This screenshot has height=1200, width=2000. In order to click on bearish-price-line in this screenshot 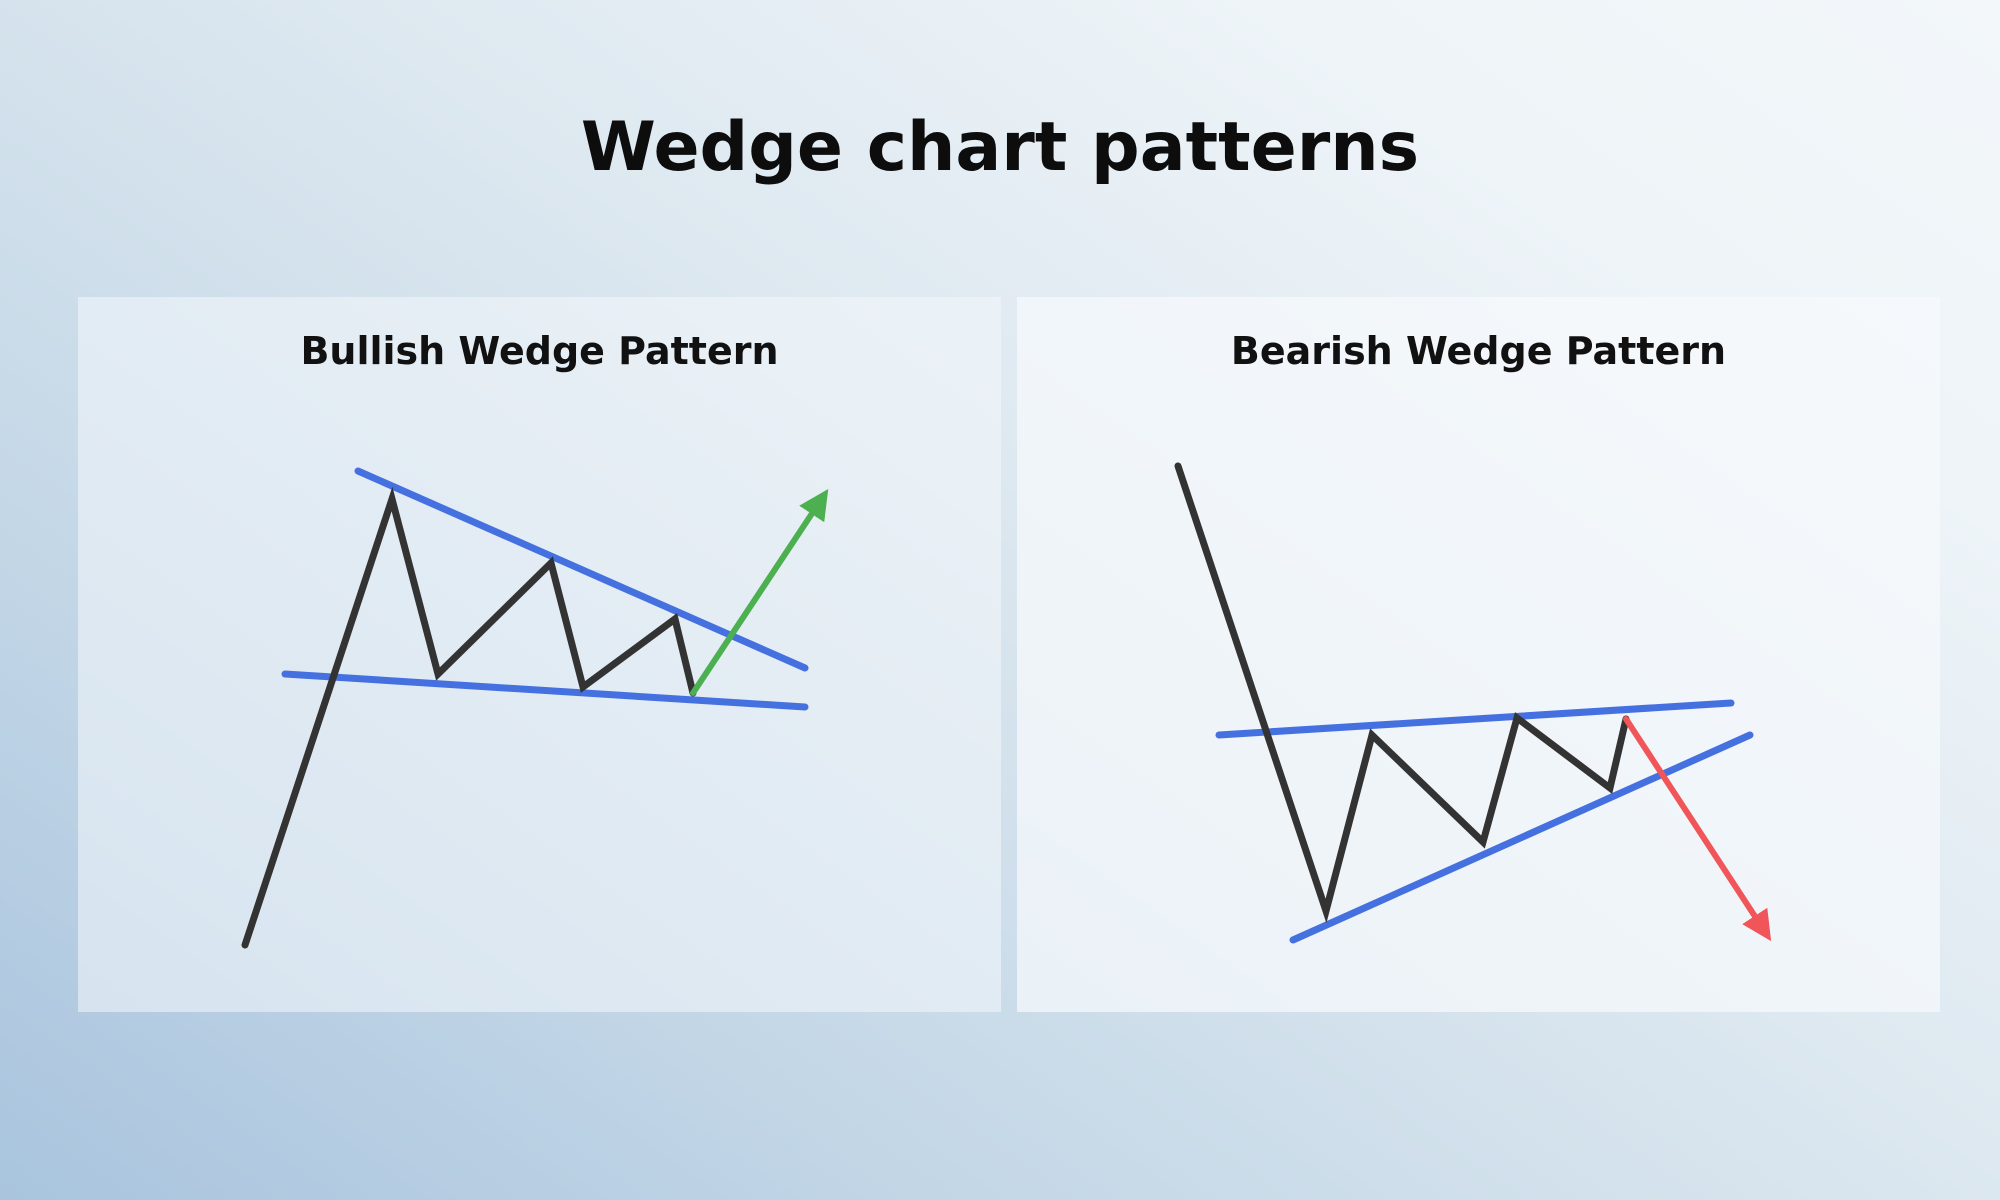, I will do `click(1402, 693)`.